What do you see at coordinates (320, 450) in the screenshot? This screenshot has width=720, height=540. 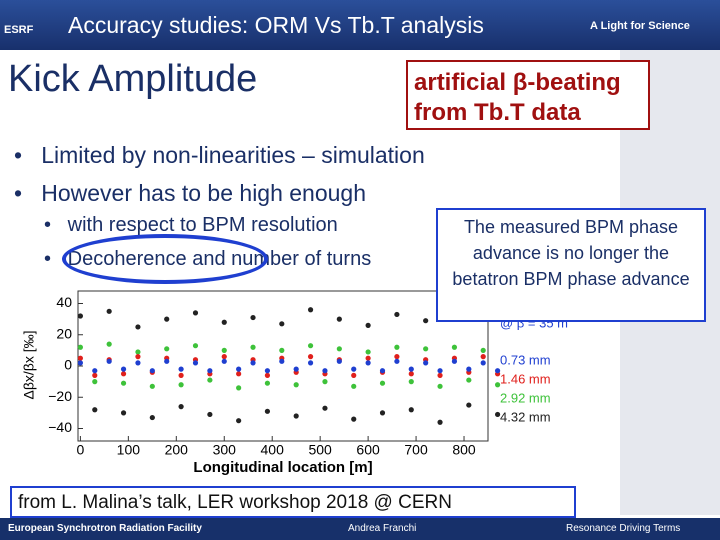 I see `x-tick-label: 500` at bounding box center [320, 450].